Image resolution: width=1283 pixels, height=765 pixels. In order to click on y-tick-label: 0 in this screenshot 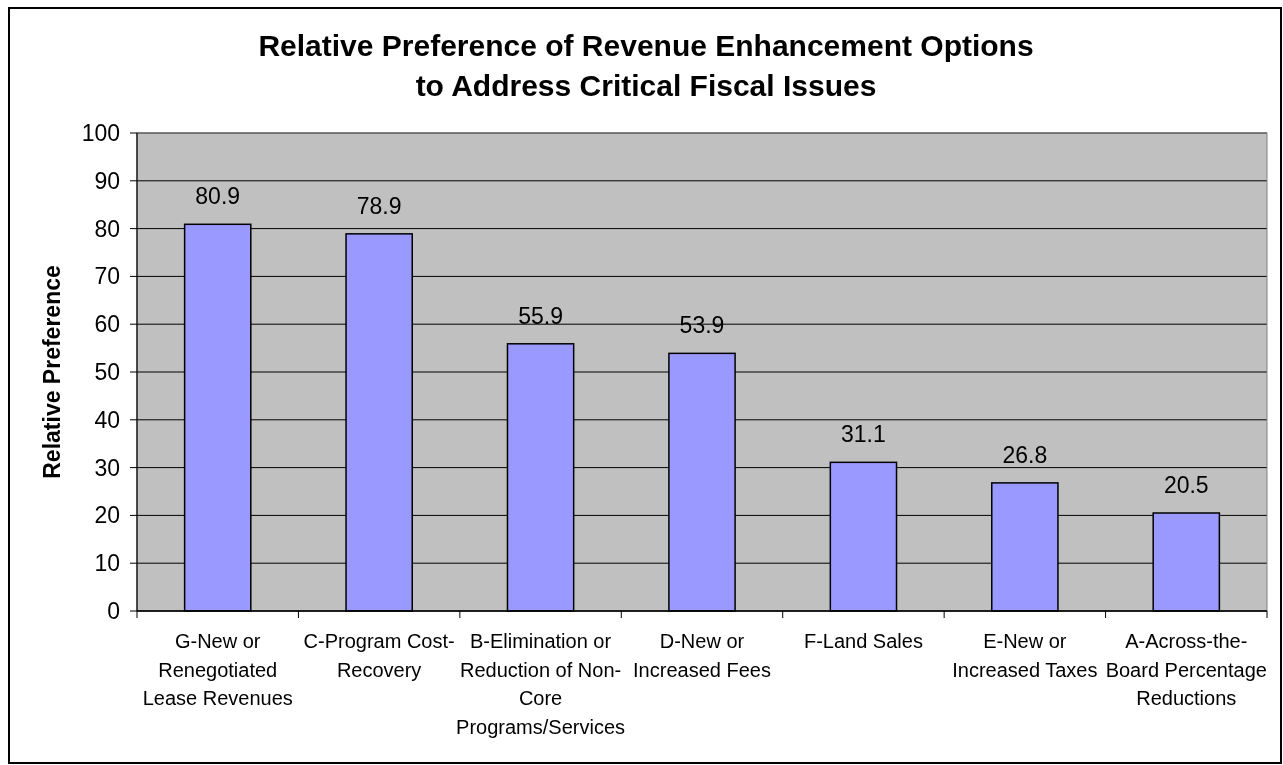, I will do `click(113, 611)`.